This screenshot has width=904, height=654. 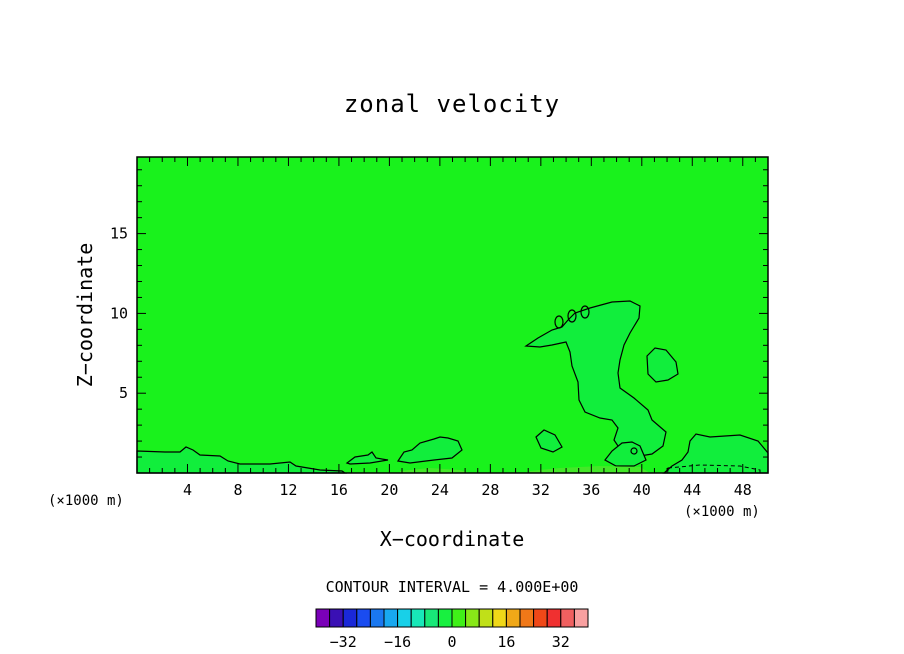 What do you see at coordinates (591, 490) in the screenshot?
I see `x-tick-label: 36` at bounding box center [591, 490].